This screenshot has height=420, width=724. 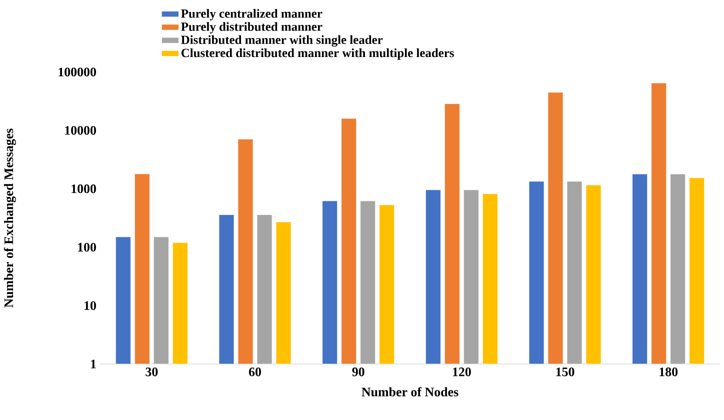 What do you see at coordinates (251, 28) in the screenshot?
I see `legend-label: Purely distributed manner` at bounding box center [251, 28].